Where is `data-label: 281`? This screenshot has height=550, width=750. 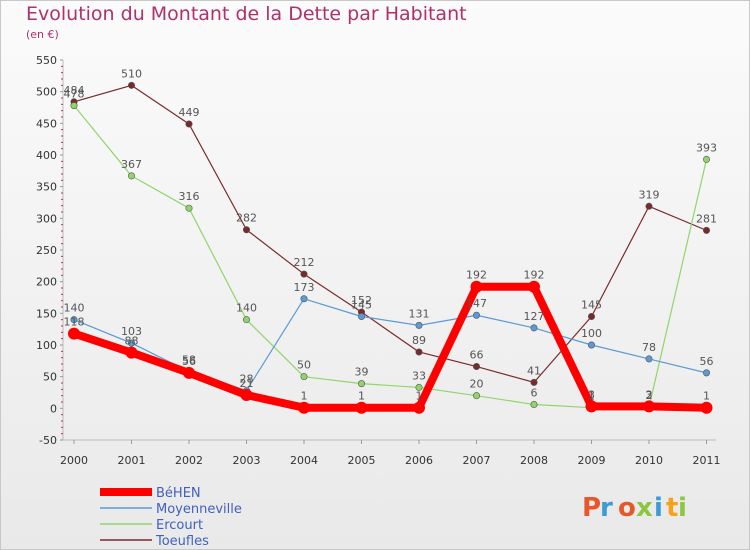
data-label: 281 is located at coordinates (706, 218).